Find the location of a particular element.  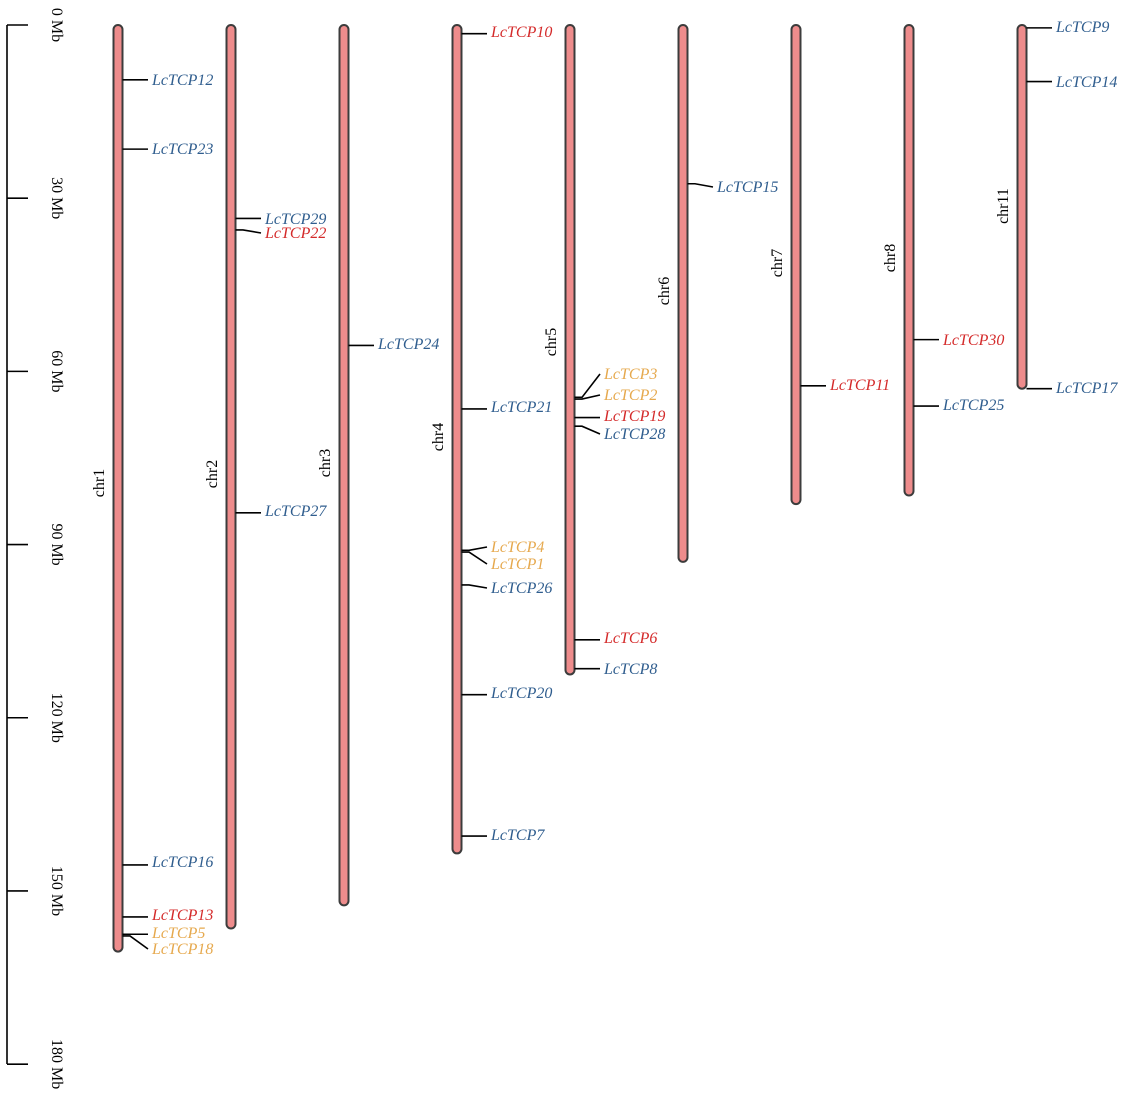

scale-tick-label: 0 Mb is located at coordinates (56, 25).